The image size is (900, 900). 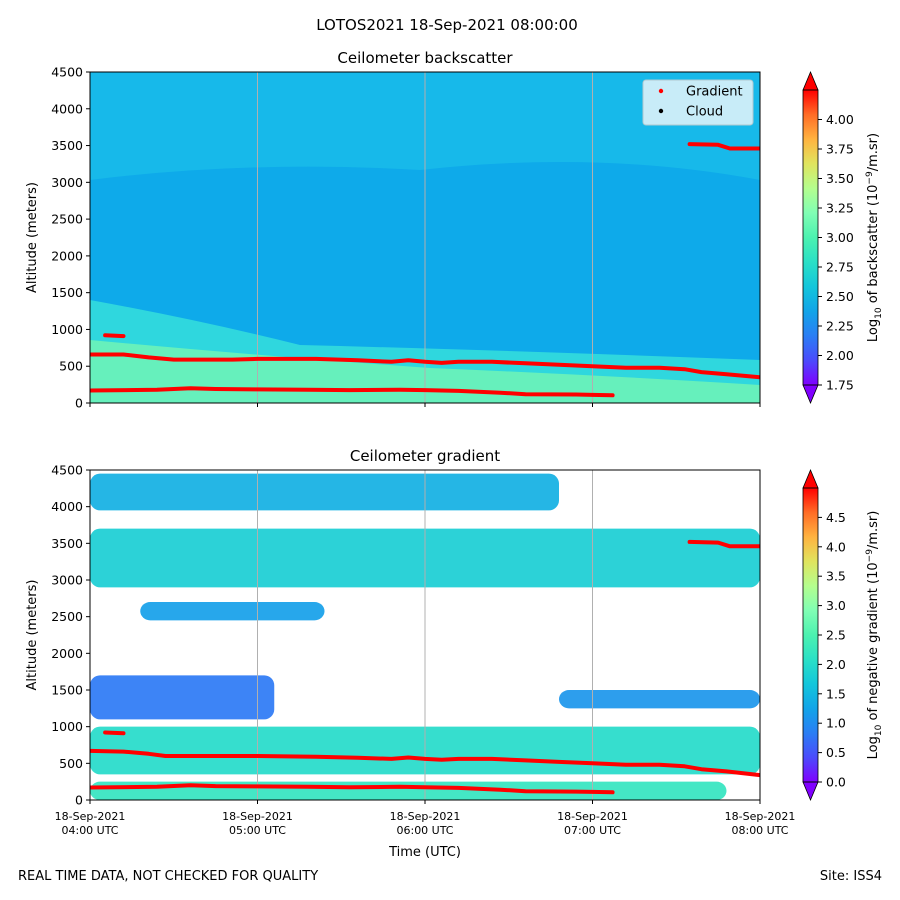 I want to click on figure-suptitle: LOTOS2021 18-Sep-2021 08:00:00, so click(x=447, y=25).